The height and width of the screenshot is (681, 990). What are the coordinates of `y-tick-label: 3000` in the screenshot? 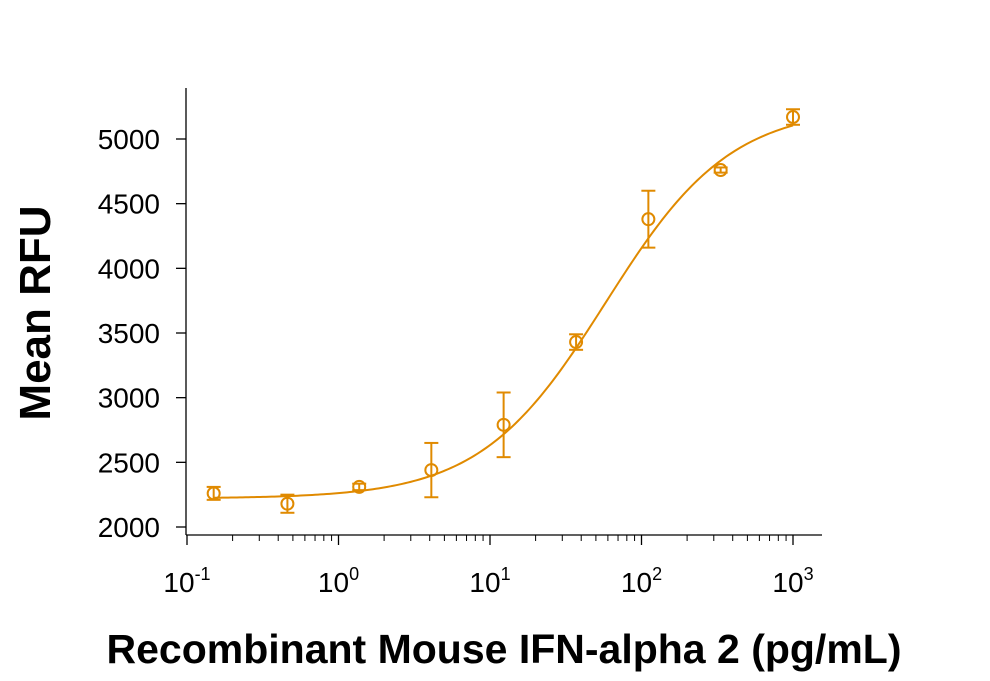 It's located at (129, 398).